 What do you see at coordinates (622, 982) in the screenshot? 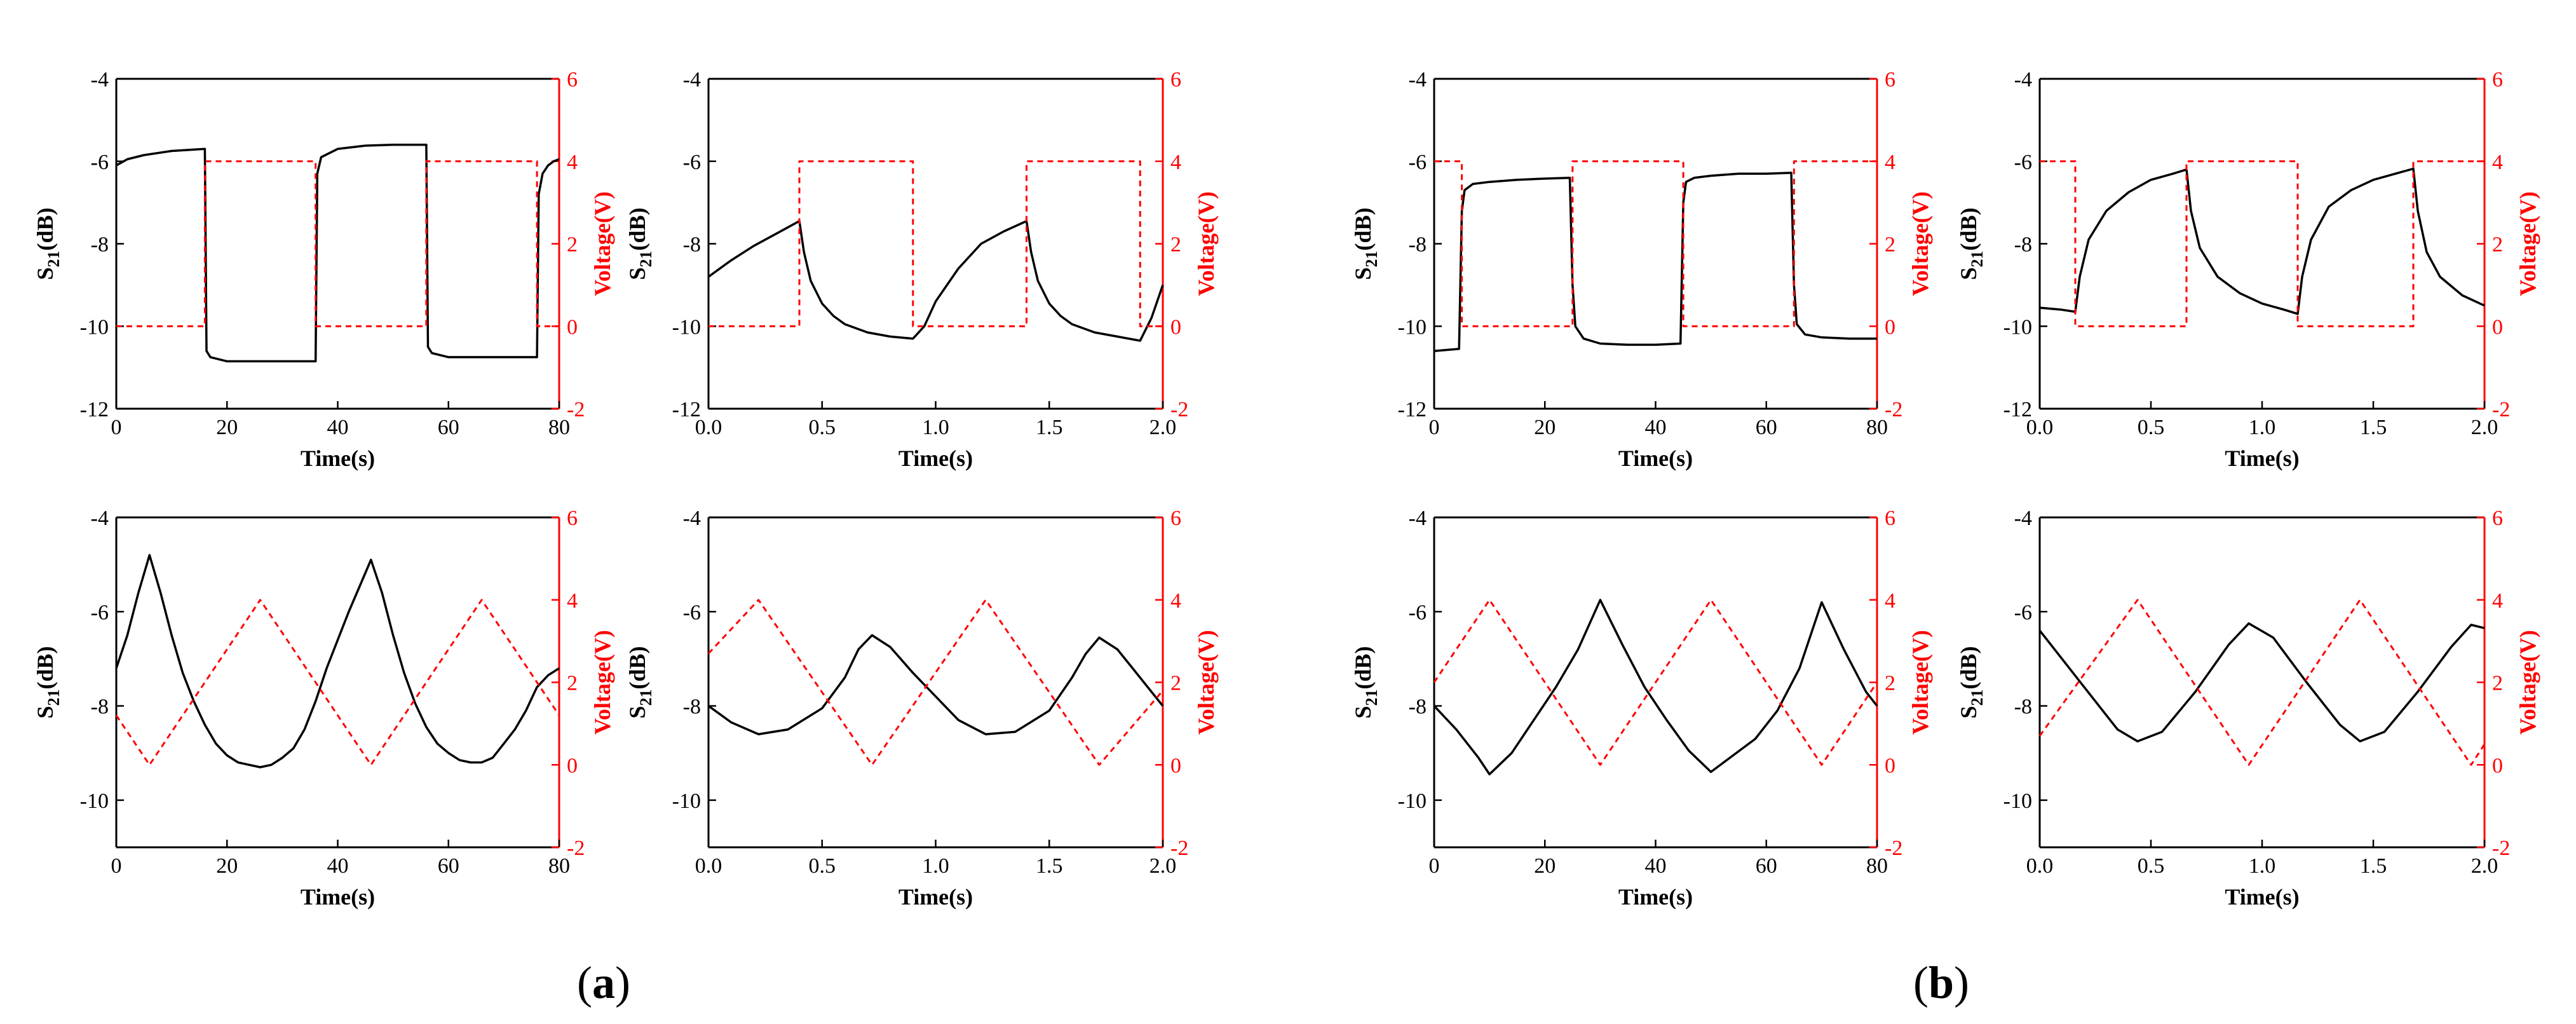
I see `panel-label-a-close: )` at bounding box center [622, 982].